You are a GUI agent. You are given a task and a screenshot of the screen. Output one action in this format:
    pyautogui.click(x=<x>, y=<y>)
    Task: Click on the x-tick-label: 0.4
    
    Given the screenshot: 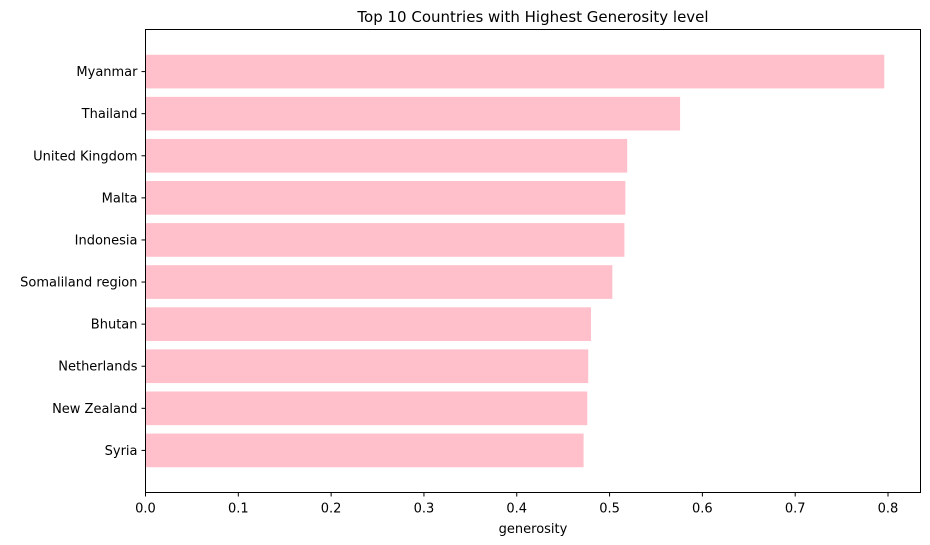 What is the action you would take?
    pyautogui.click(x=516, y=509)
    